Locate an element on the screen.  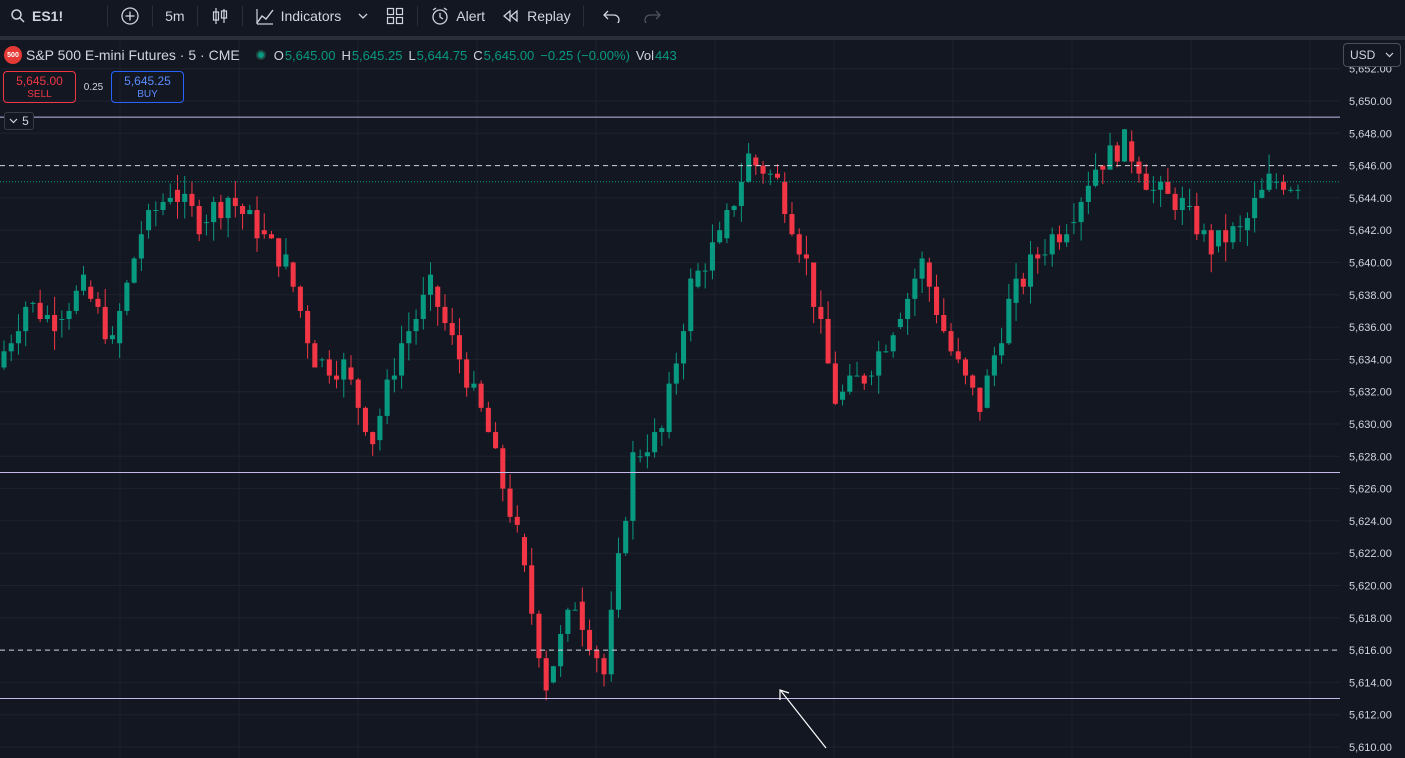
alert-button: Alert is located at coordinates (457, 16).